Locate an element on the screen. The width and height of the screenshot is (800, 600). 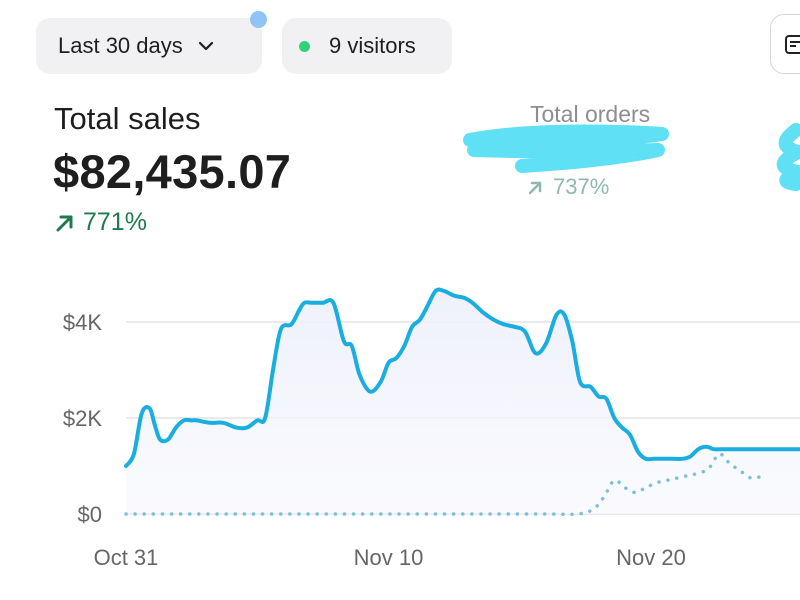
redaction-mark is located at coordinates (566, 148).